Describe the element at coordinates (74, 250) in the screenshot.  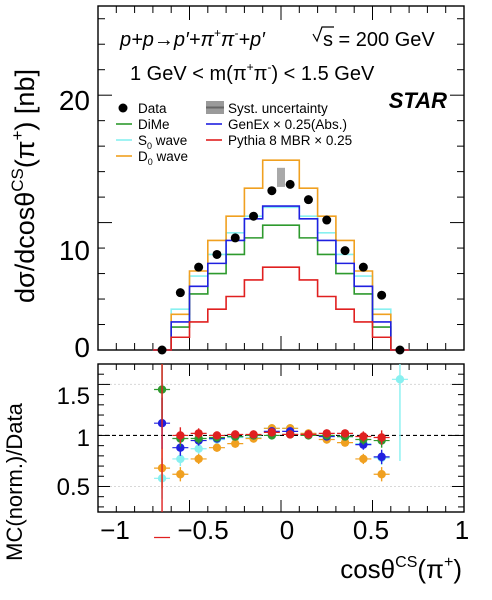
I see `main-ytick-label: 10` at that location.